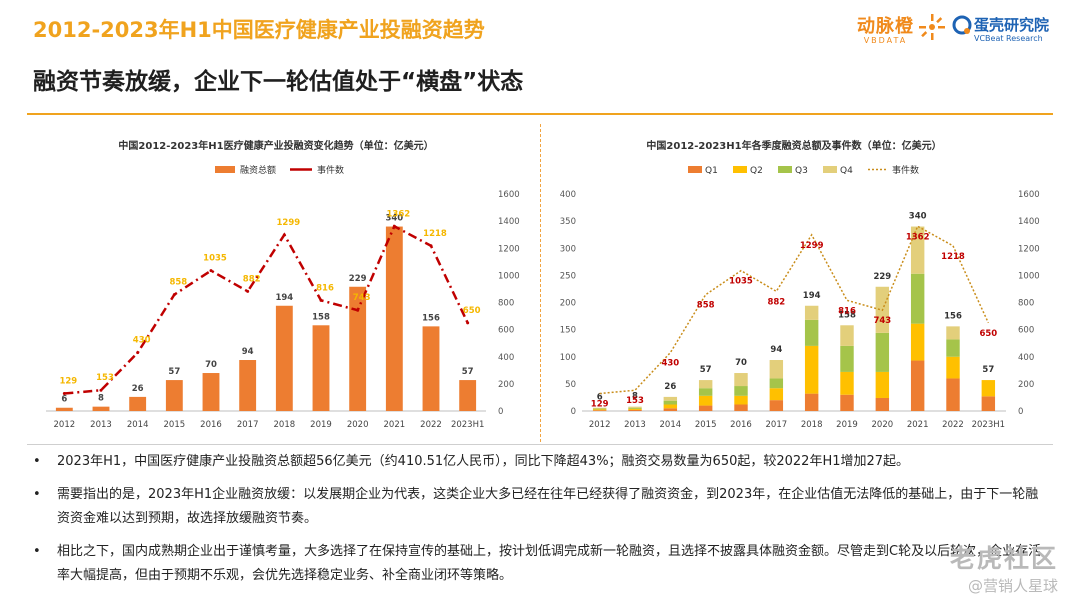  What do you see at coordinates (64, 400) in the screenshot?
I see `bar-value-label: 6` at bounding box center [64, 400].